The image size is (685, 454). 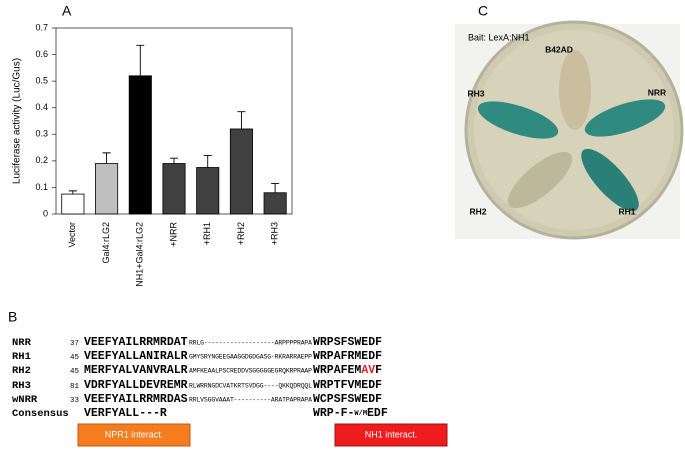 I want to click on seq: RRLVSGGVAAAT----------ARATPAPRAPA, so click(x=250, y=400).